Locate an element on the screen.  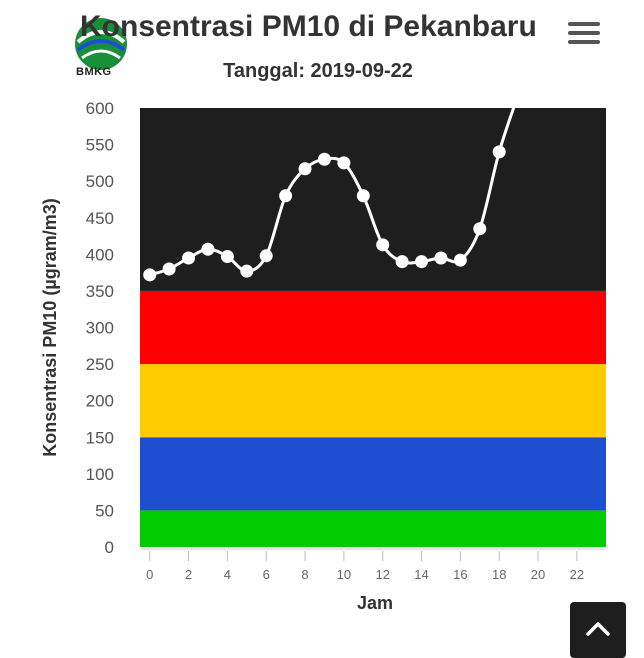
y-tick-label: 350 is located at coordinates (100, 291).